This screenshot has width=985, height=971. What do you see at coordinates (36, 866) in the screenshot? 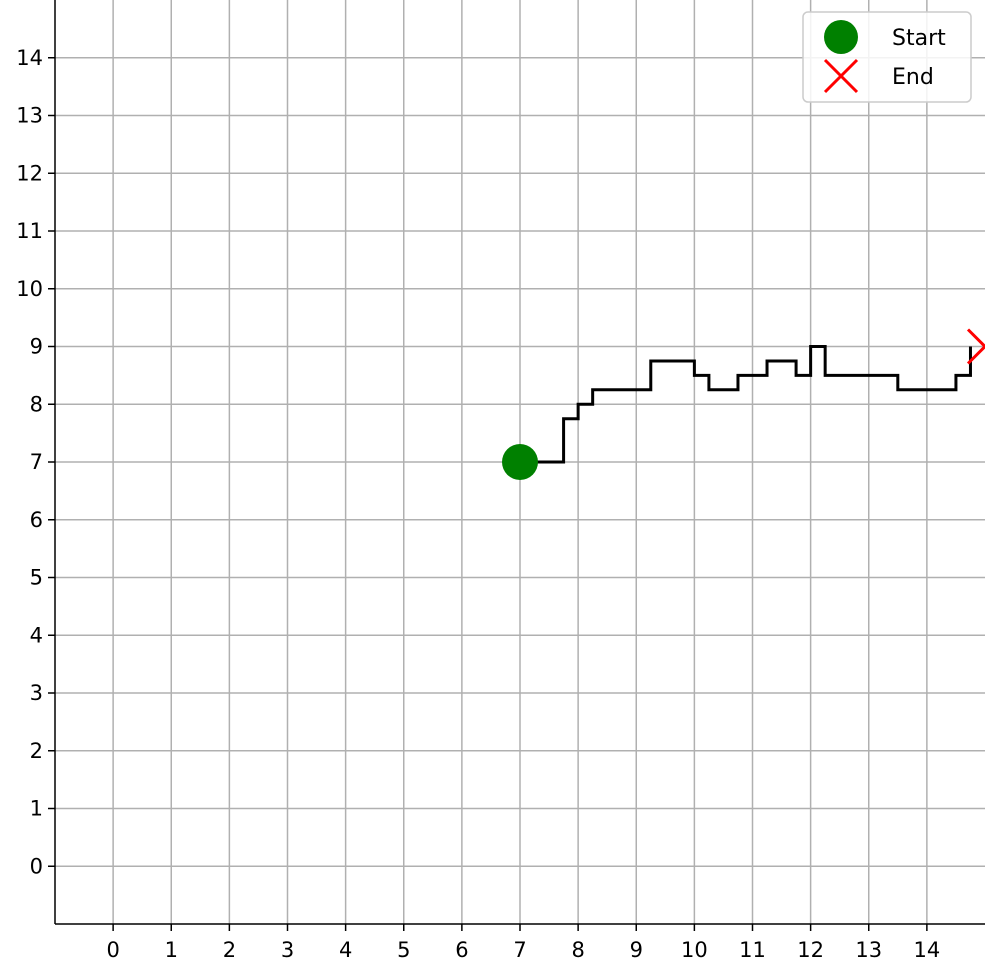
I see `y-tick-label: 0` at bounding box center [36, 866].